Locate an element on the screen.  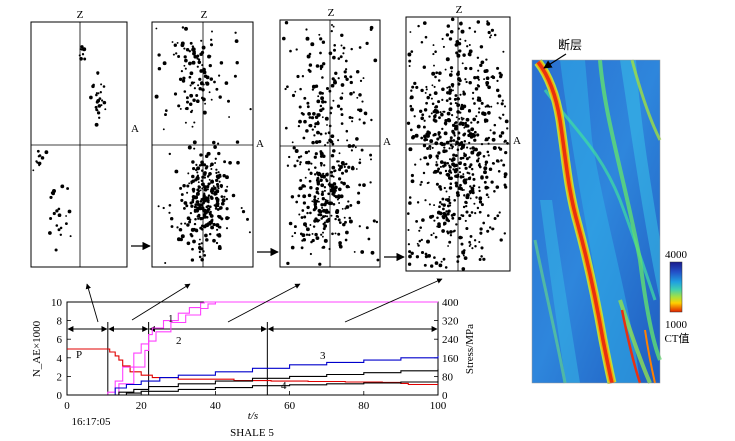
series-line-lower is located at coordinates (253, 388).